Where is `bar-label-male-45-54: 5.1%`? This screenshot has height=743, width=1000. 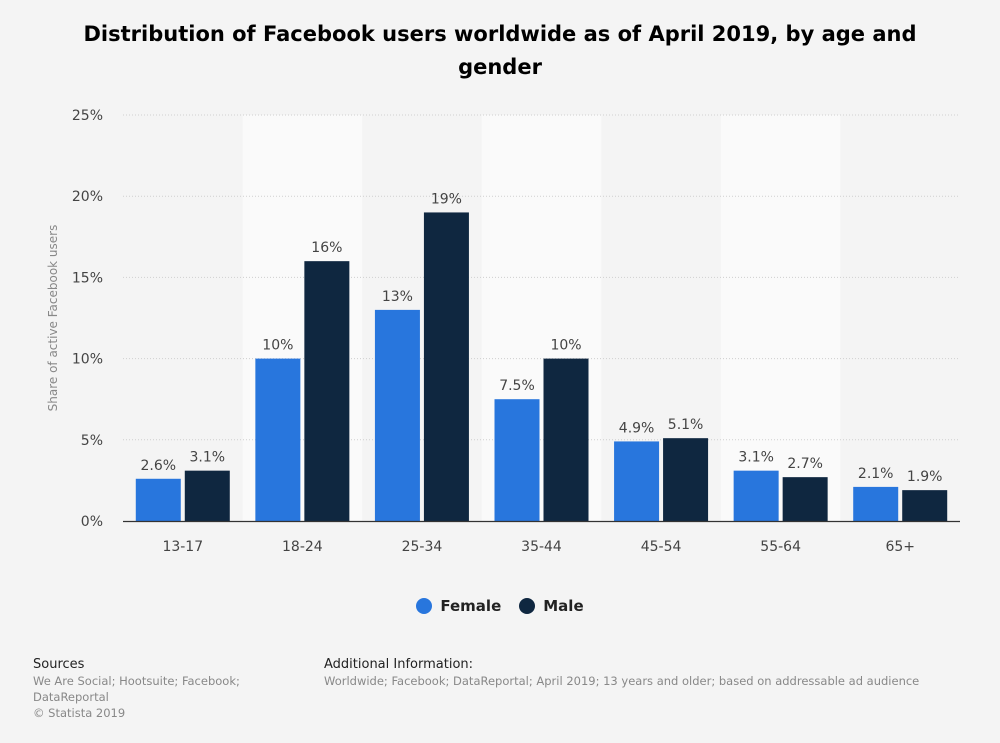 bar-label-male-45-54: 5.1% is located at coordinates (686, 425).